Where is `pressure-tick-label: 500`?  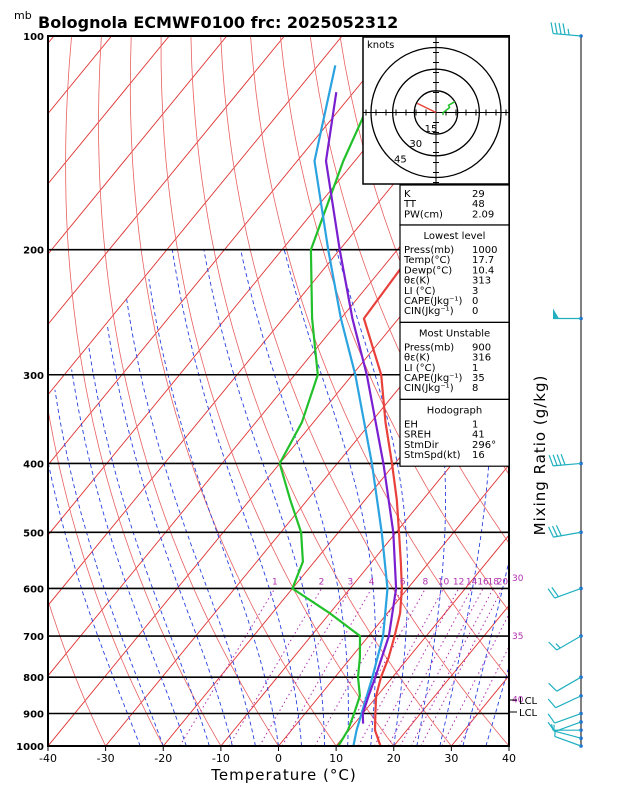 pressure-tick-label: 500 is located at coordinates (33, 533).